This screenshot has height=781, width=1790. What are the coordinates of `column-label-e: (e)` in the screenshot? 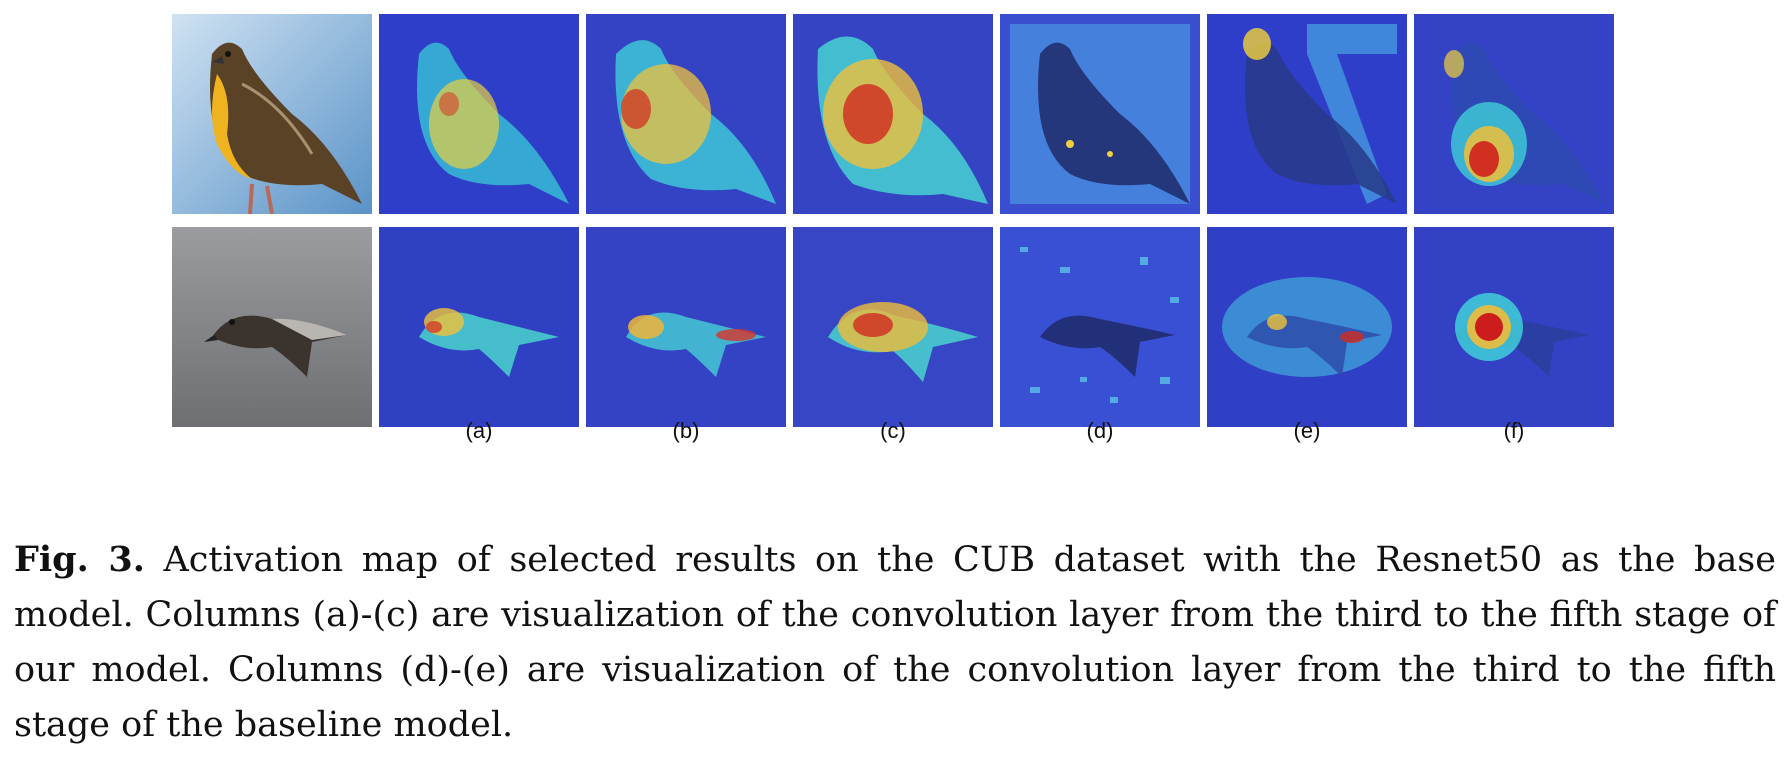 It's located at (1307, 430).